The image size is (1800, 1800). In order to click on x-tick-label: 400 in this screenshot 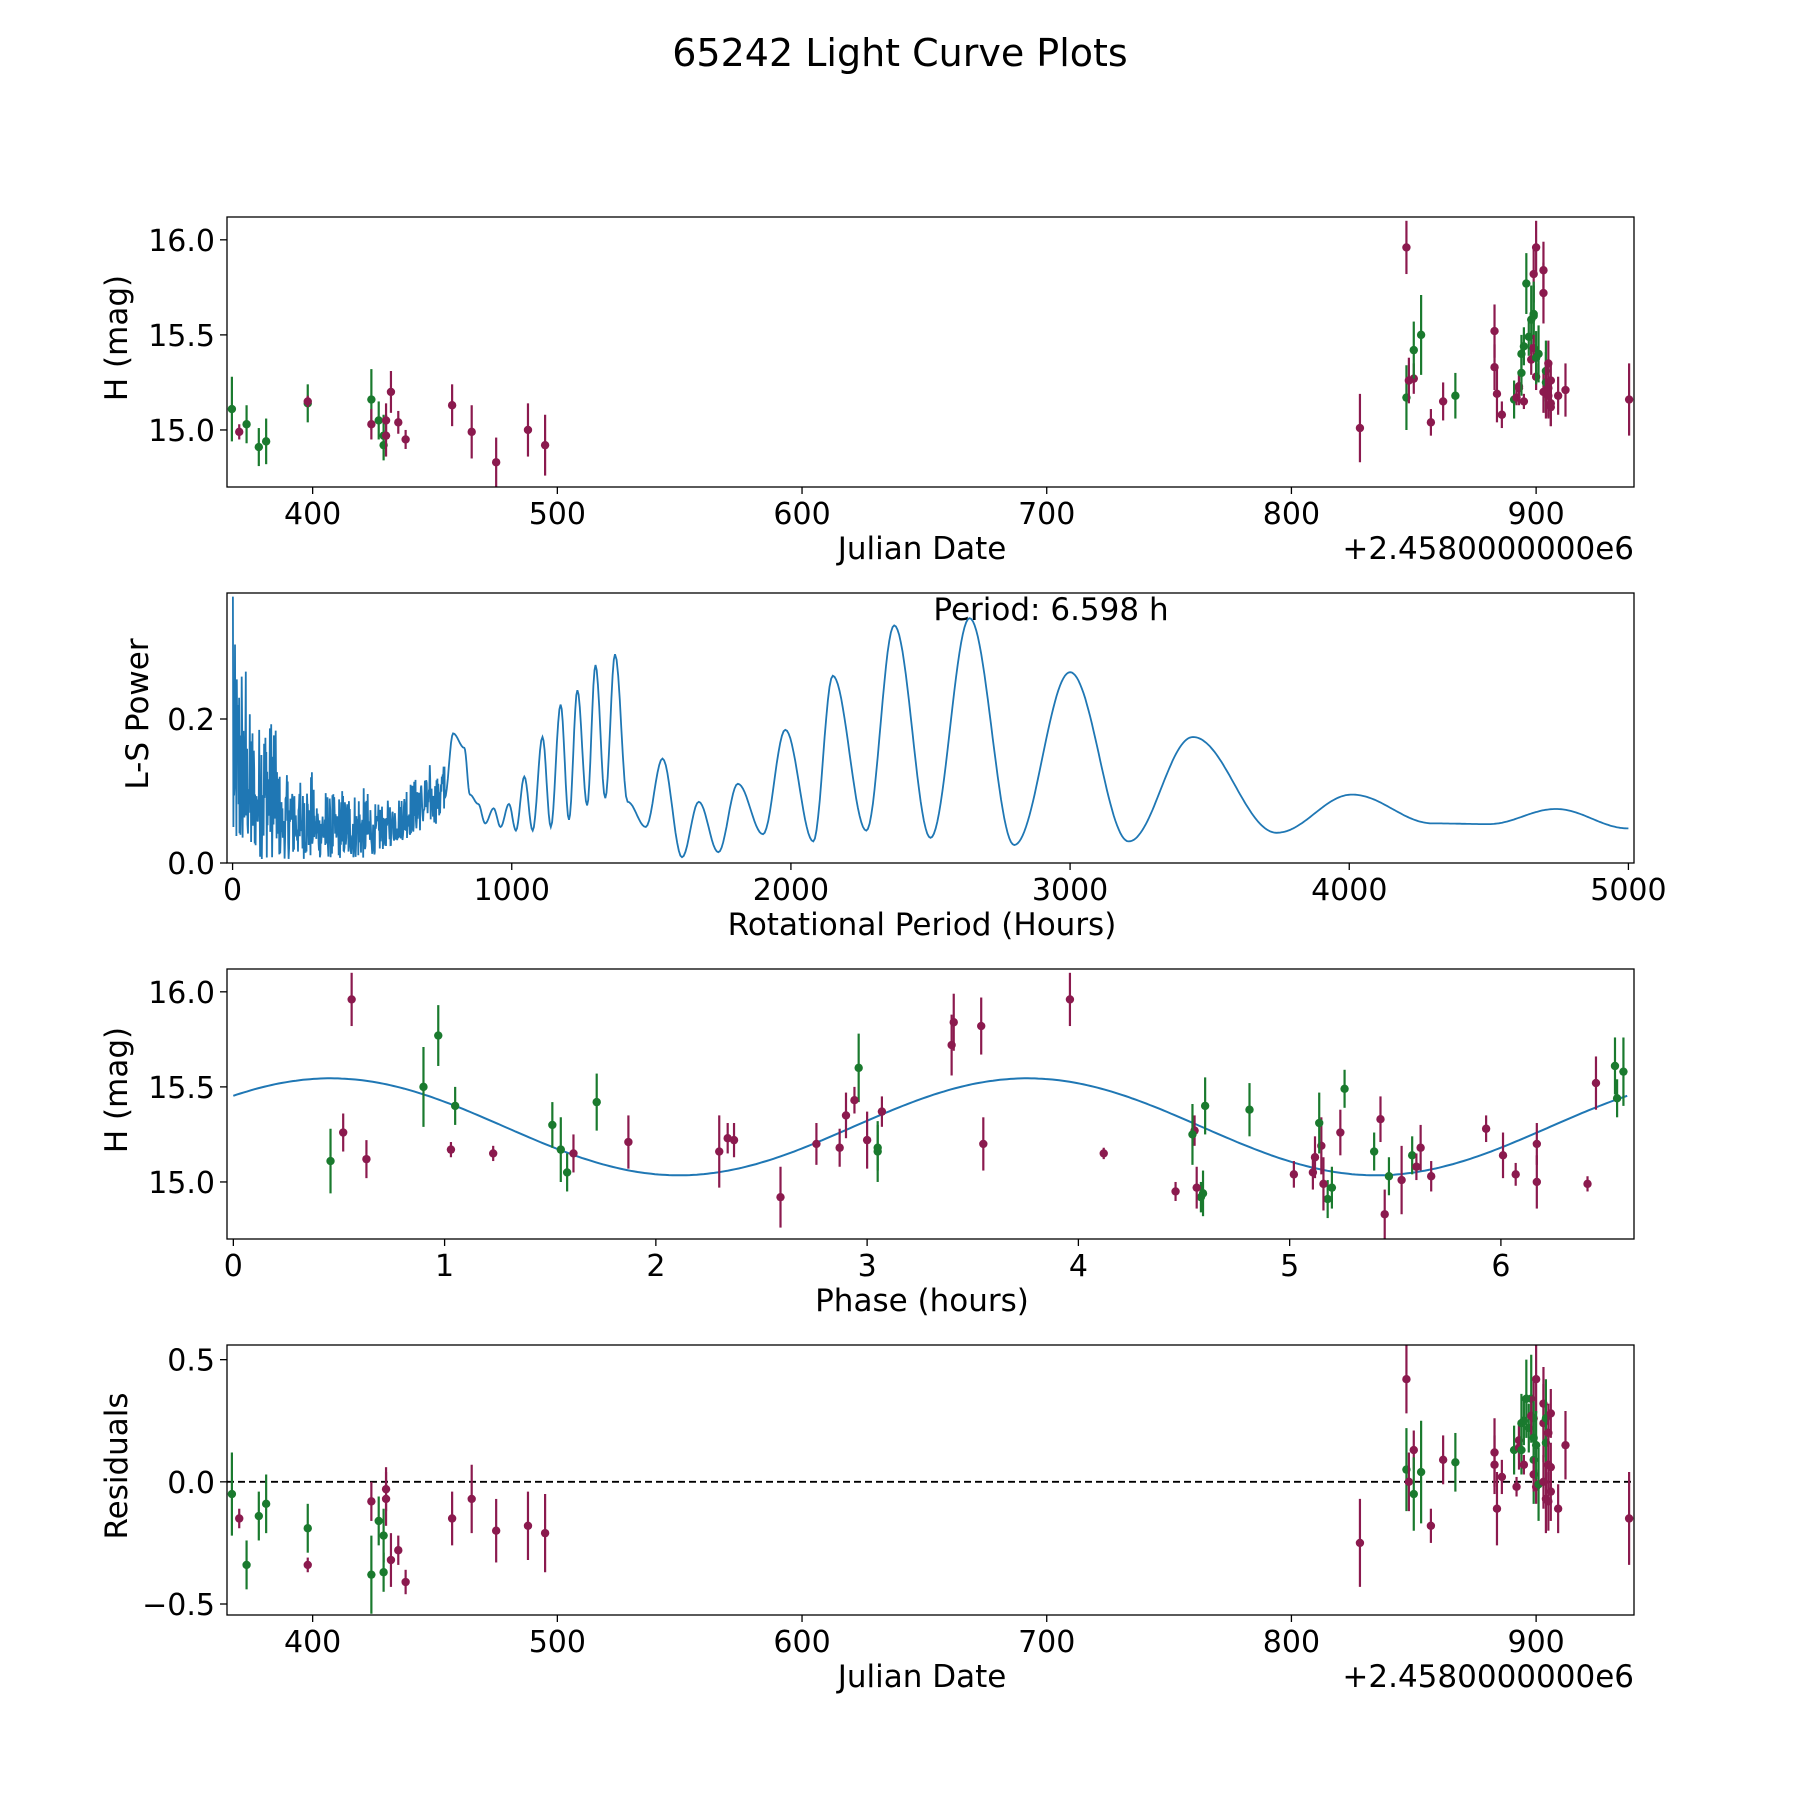, I will do `click(312, 1642)`.